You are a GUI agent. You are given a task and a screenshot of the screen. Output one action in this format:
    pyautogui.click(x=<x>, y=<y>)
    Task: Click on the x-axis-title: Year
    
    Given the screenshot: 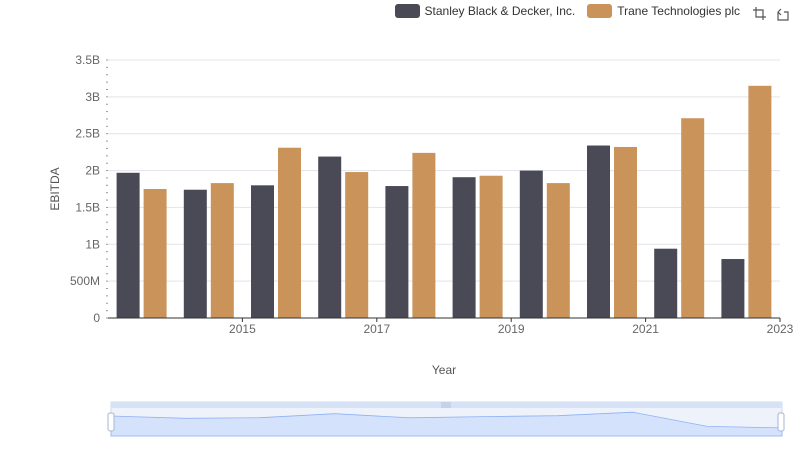 What is the action you would take?
    pyautogui.click(x=444, y=370)
    